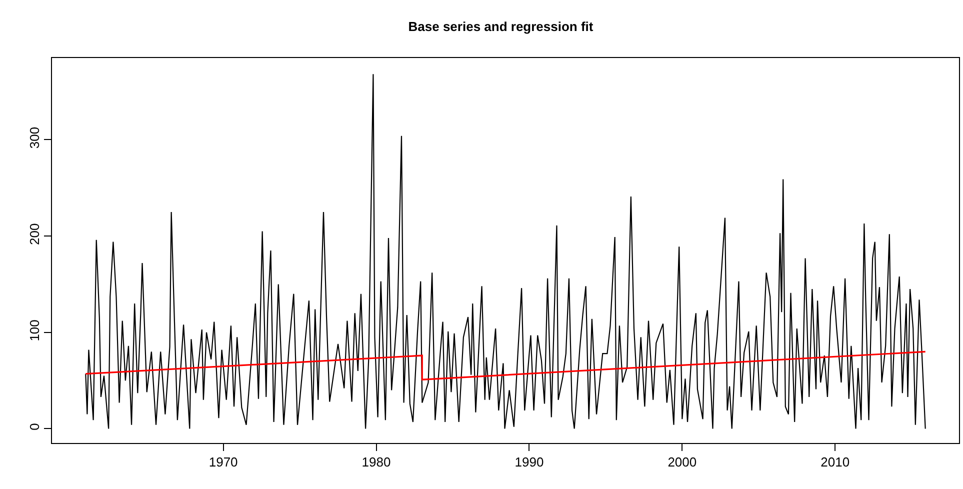 This screenshot has width=963, height=489. Describe the element at coordinates (505, 365) in the screenshot. I see `line-series` at that location.